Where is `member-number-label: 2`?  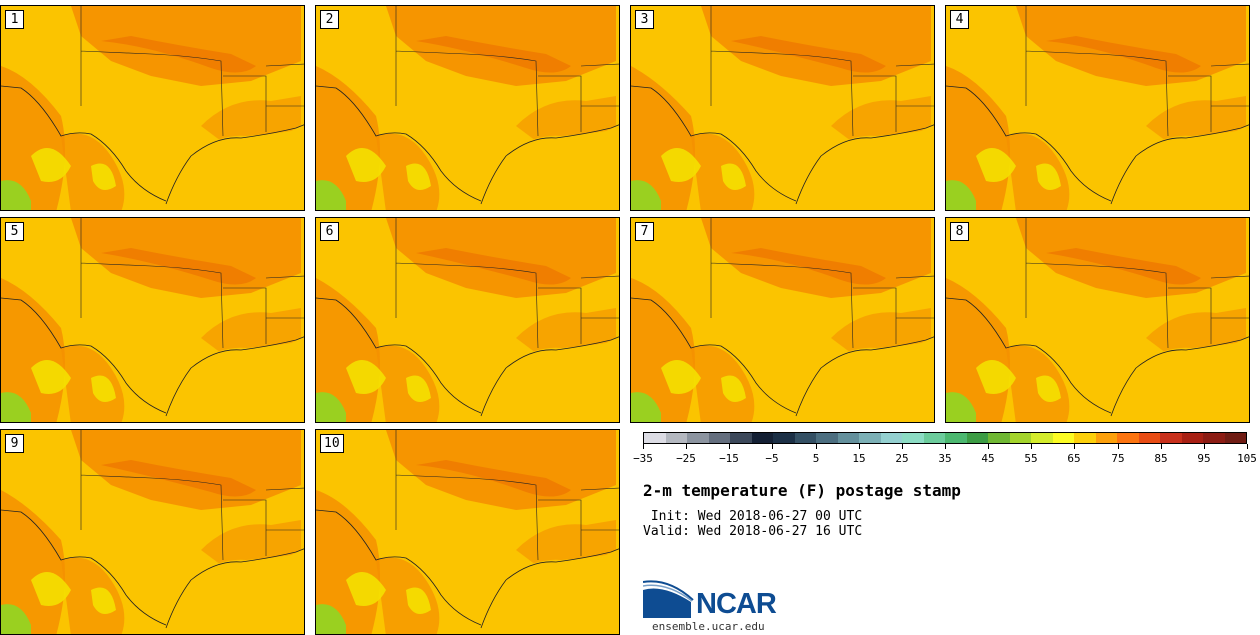 member-number-label: 2 is located at coordinates (329, 19).